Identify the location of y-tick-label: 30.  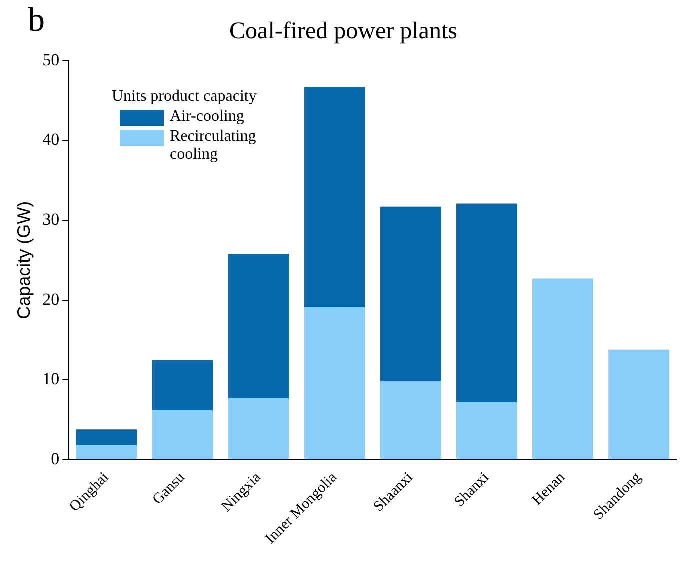
(51, 219).